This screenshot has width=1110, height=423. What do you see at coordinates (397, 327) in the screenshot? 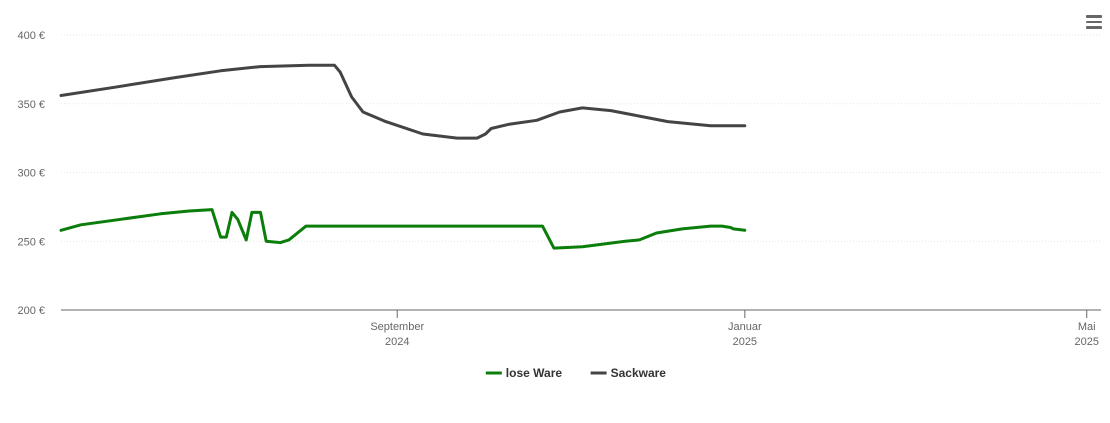
I see `x-tick-label: September` at bounding box center [397, 327].